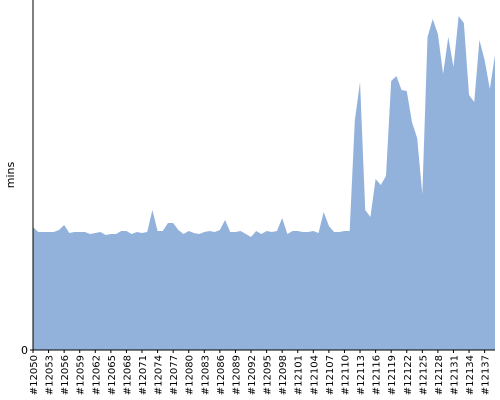 The height and width of the screenshot is (400, 500). What do you see at coordinates (408, 375) in the screenshot?
I see `x-tick-label: #12122` at bounding box center [408, 375].